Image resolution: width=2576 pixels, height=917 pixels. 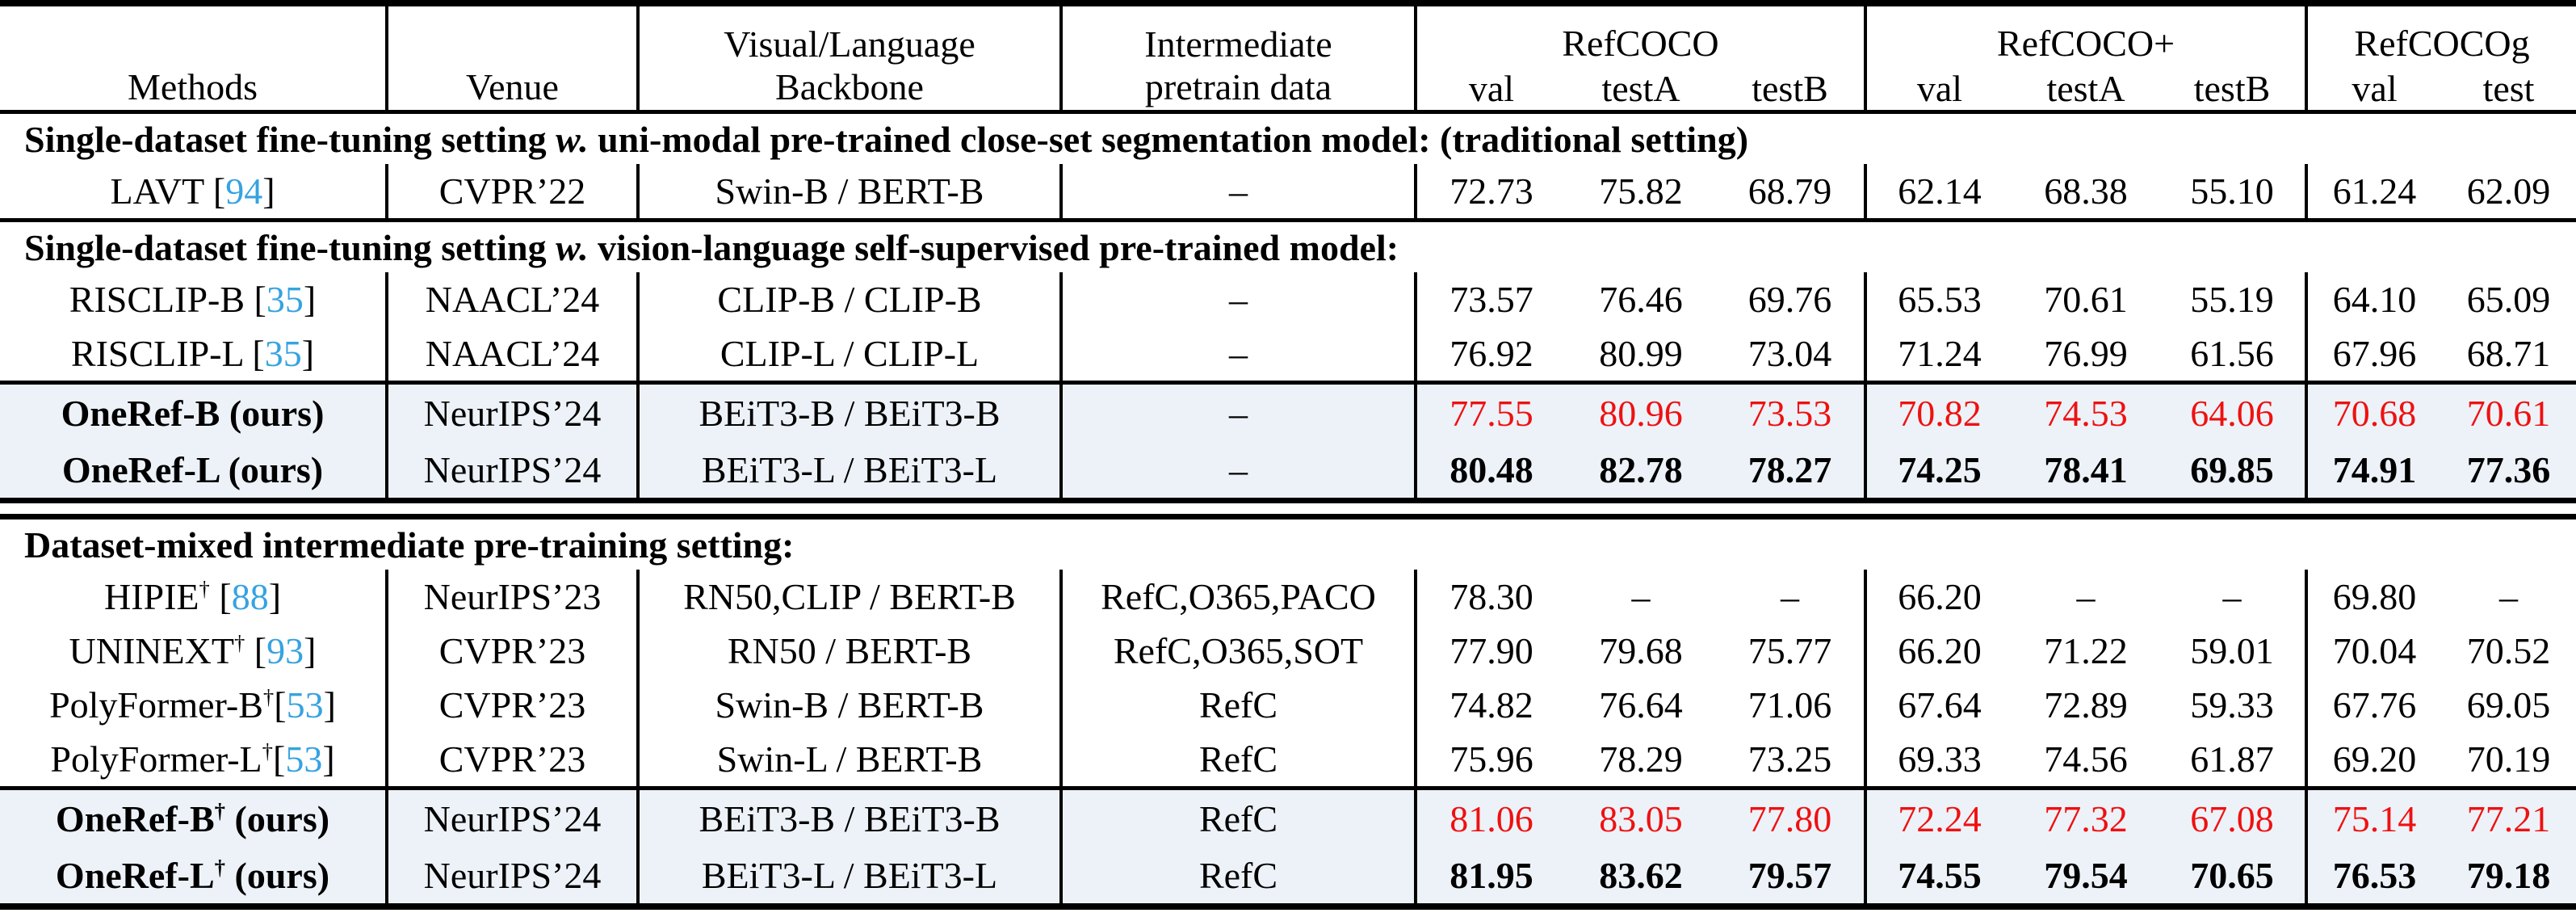 I want to click on score-cell: 59.33, so click(x=2232, y=705).